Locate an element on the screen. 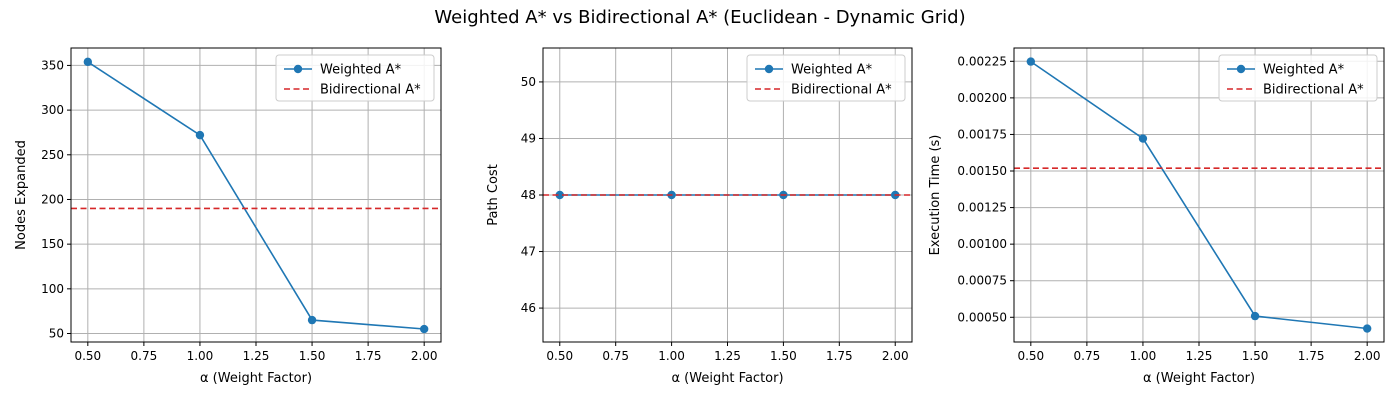  y-tick-label: 0.00225 is located at coordinates (982, 61).